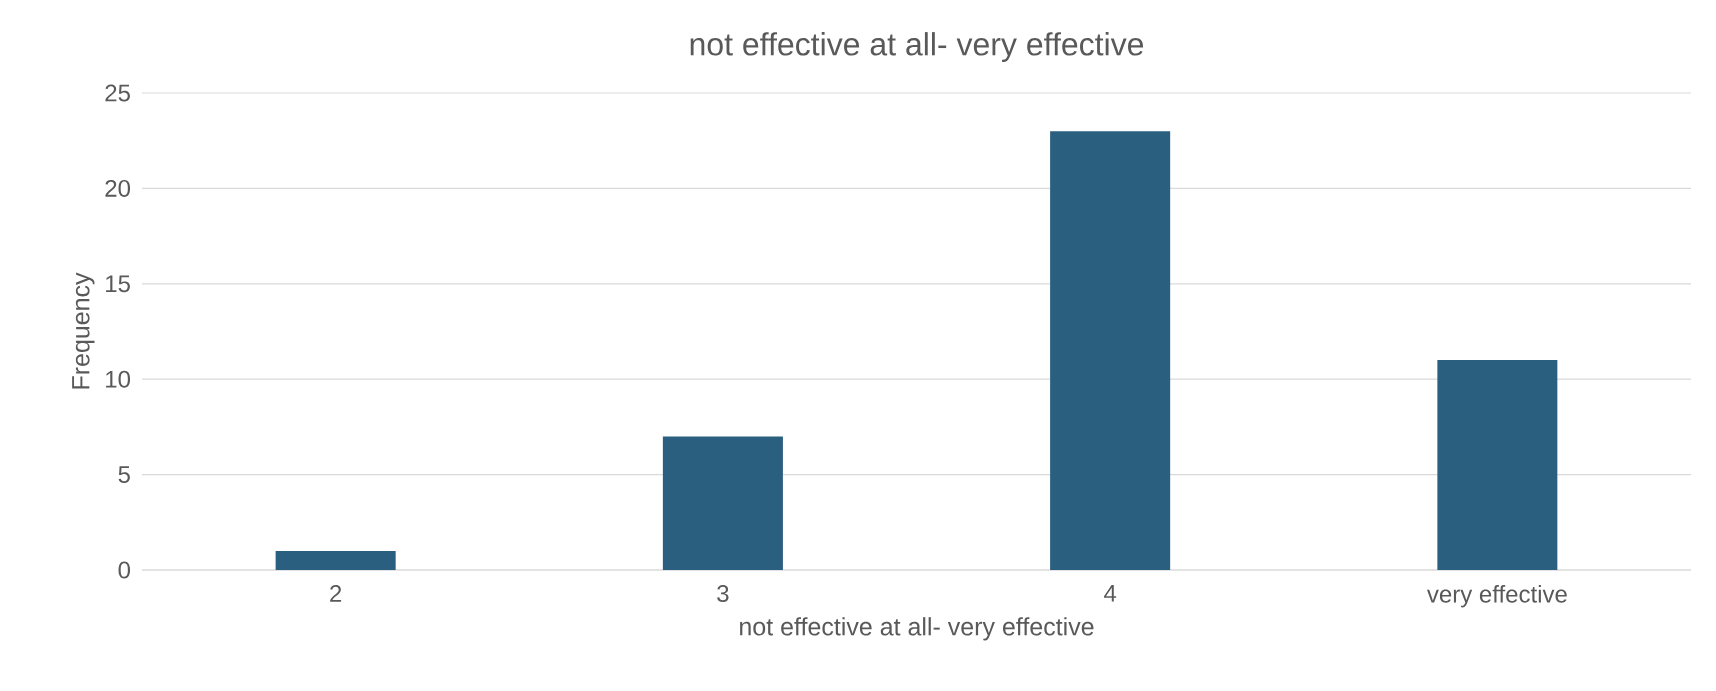 Image resolution: width=1716 pixels, height=691 pixels. What do you see at coordinates (118, 379) in the screenshot?
I see `y-tick-label: 10` at bounding box center [118, 379].